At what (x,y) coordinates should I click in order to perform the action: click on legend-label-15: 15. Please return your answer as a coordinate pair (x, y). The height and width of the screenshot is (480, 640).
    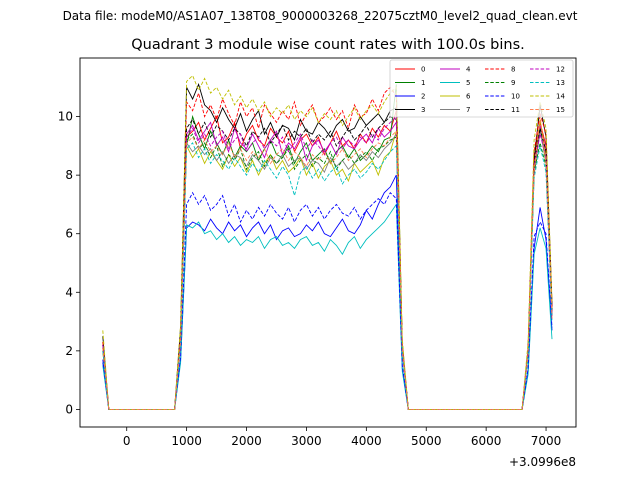
    Looking at the image, I should click on (560, 110).